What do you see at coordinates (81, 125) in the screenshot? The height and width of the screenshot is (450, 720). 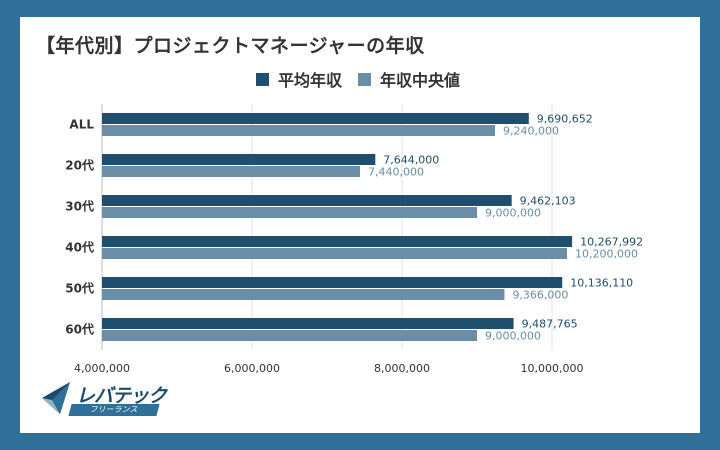 I see `category-label: ALL` at bounding box center [81, 125].